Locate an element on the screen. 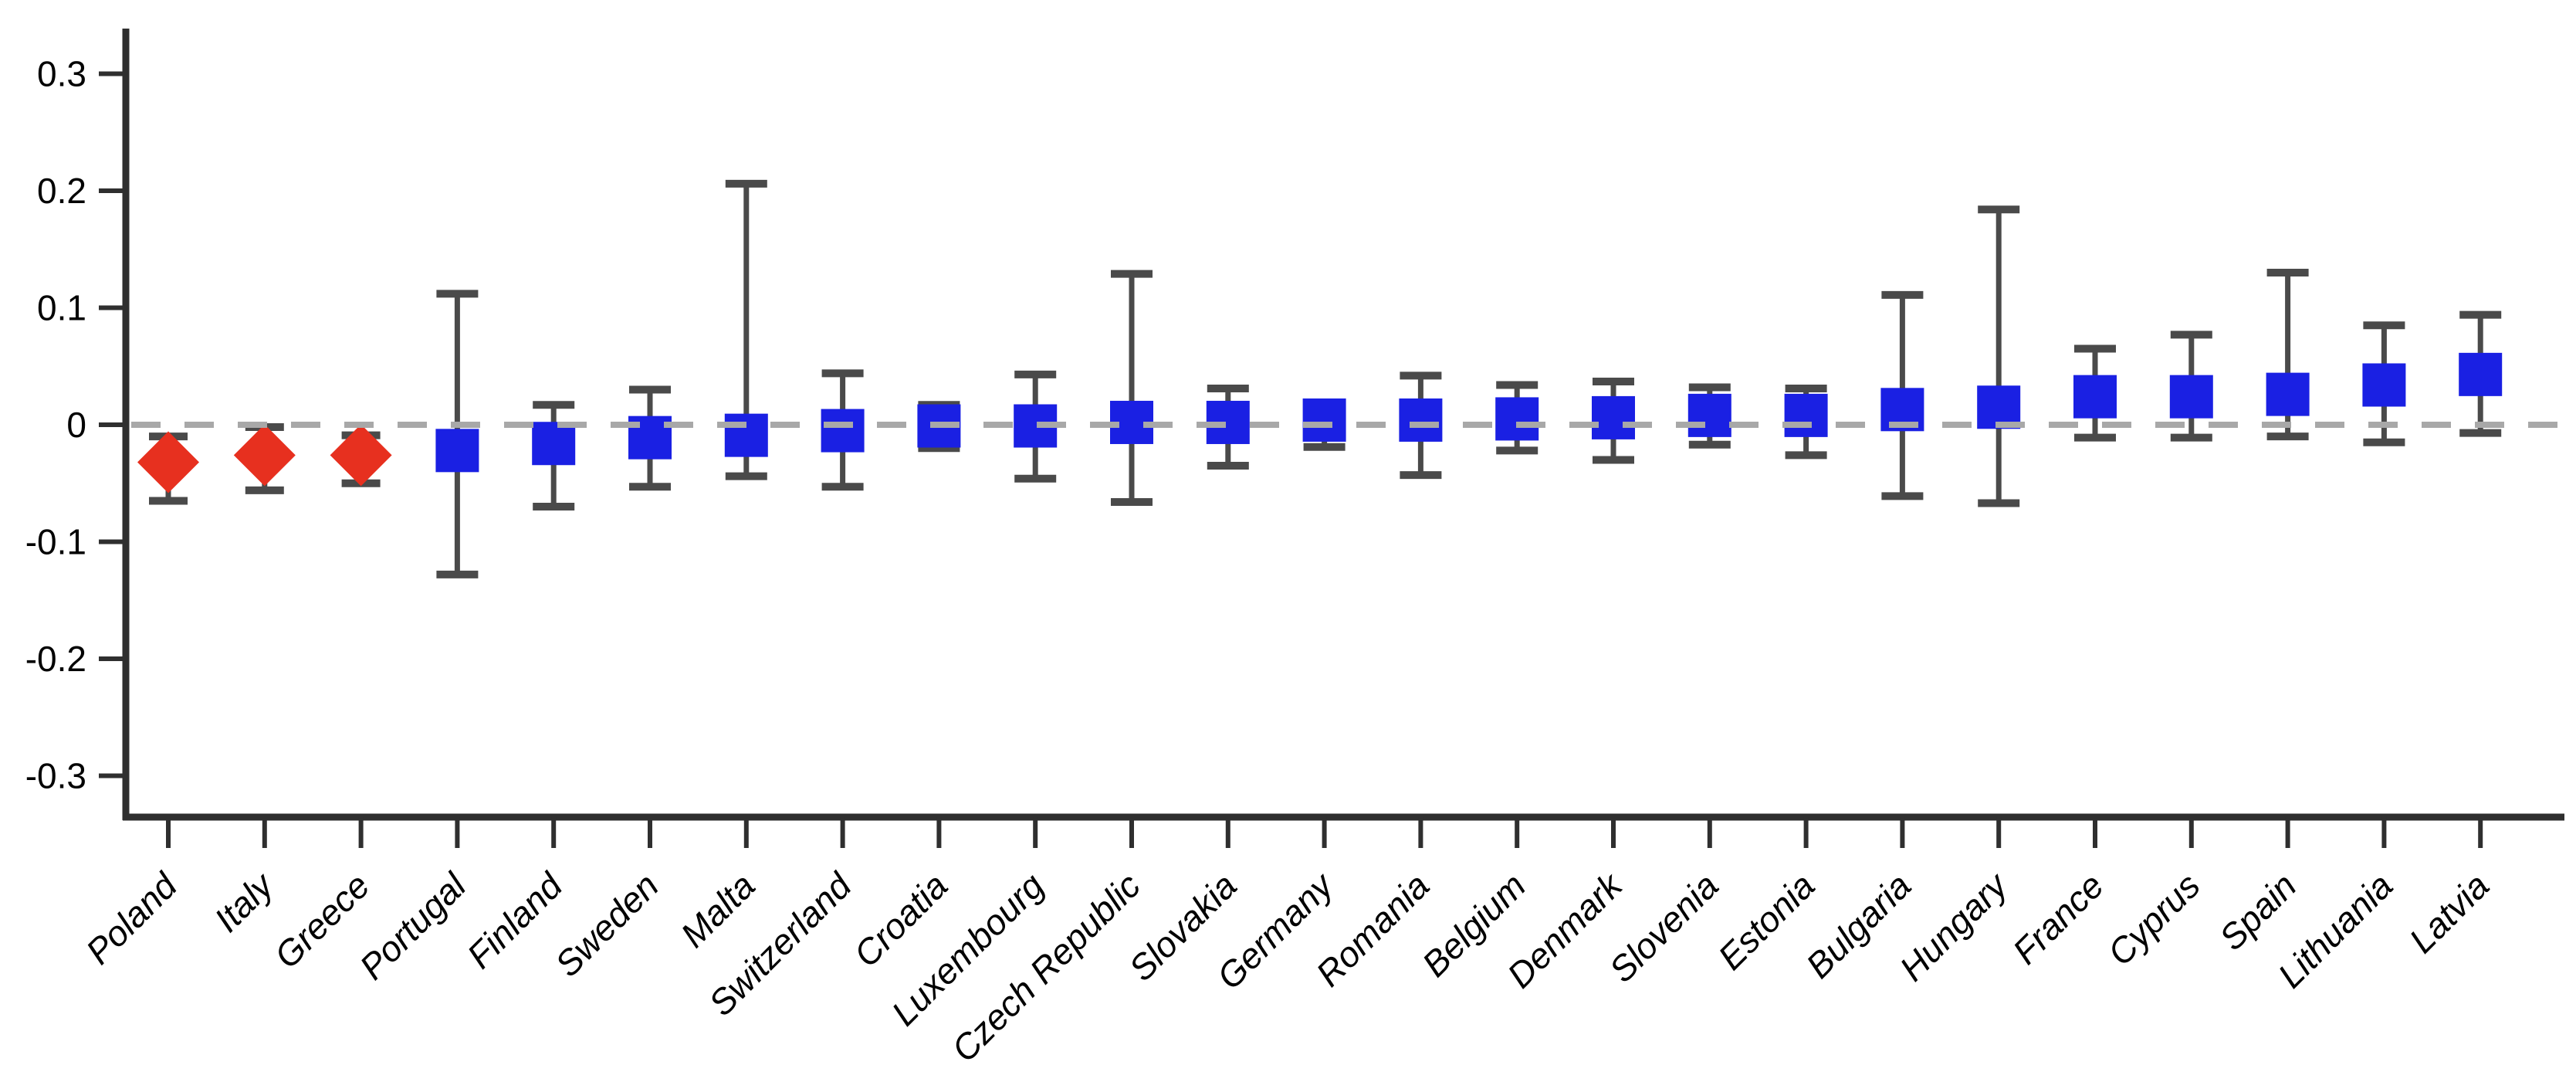  y-tick-label--0.1: -0.1 is located at coordinates (55, 542).